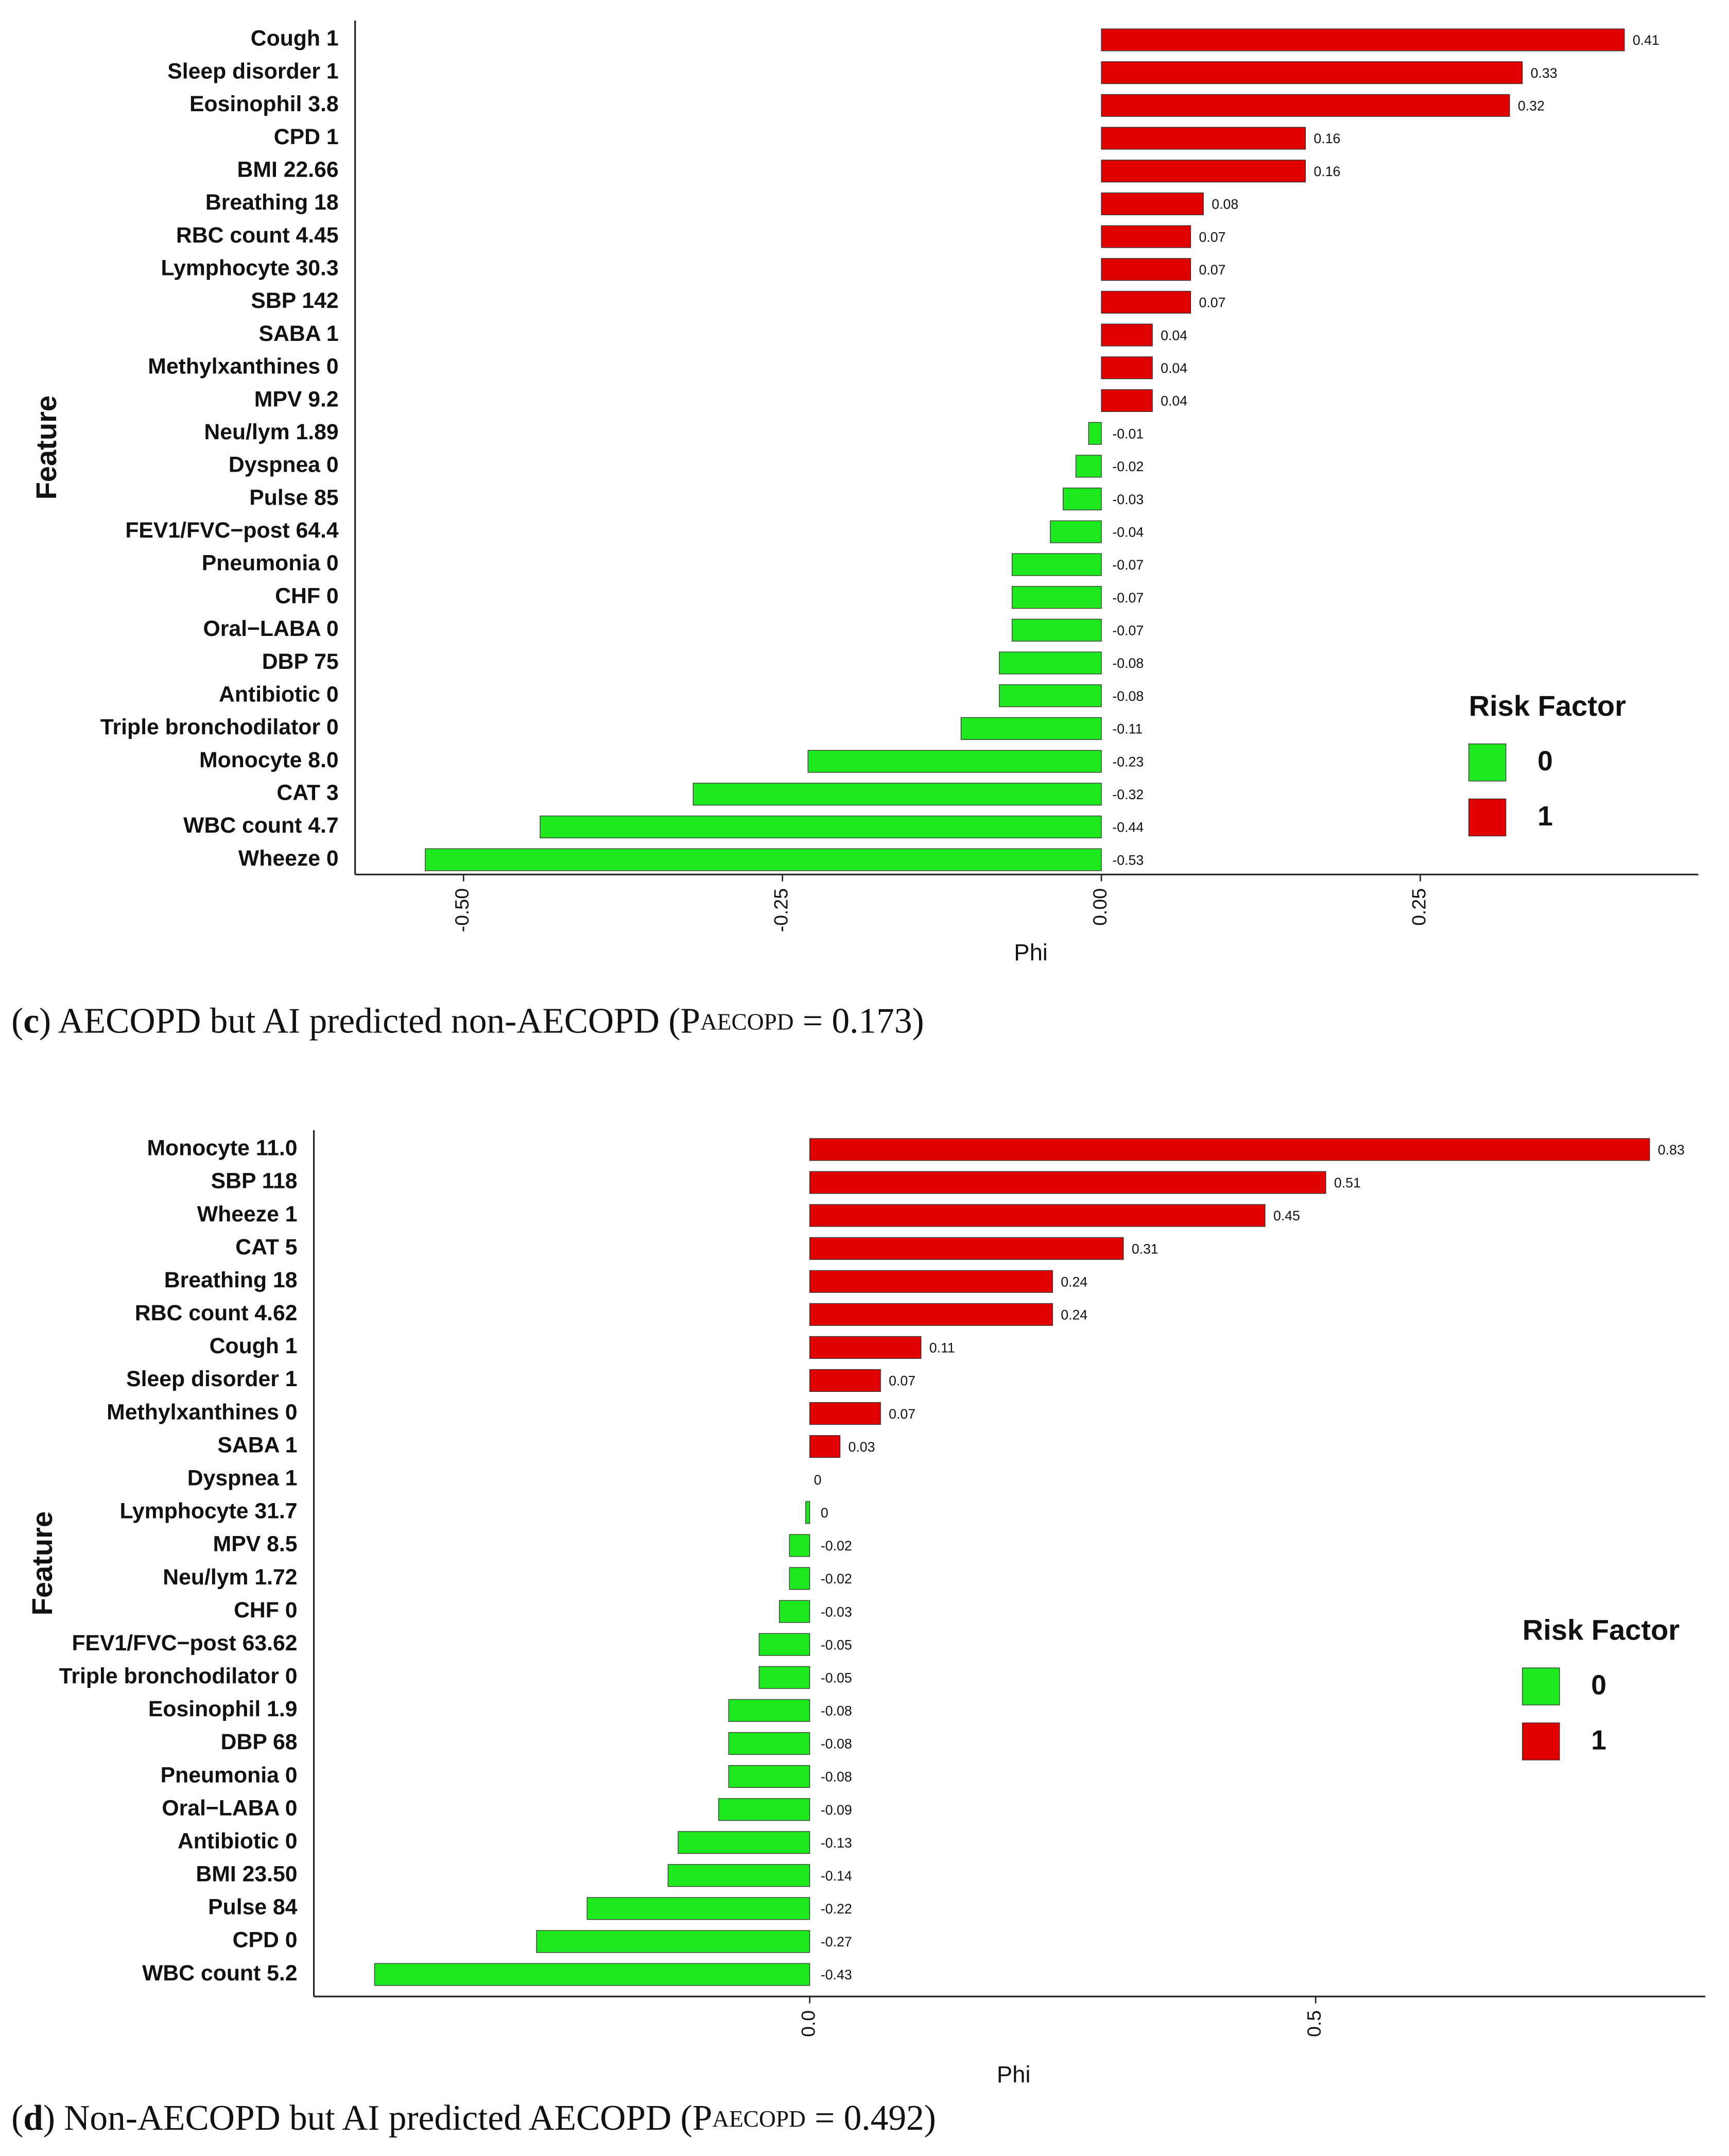 The height and width of the screenshot is (2156, 1729). Describe the element at coordinates (223, 1709) in the screenshot. I see `category-label: Eosinophil 1.9` at that location.